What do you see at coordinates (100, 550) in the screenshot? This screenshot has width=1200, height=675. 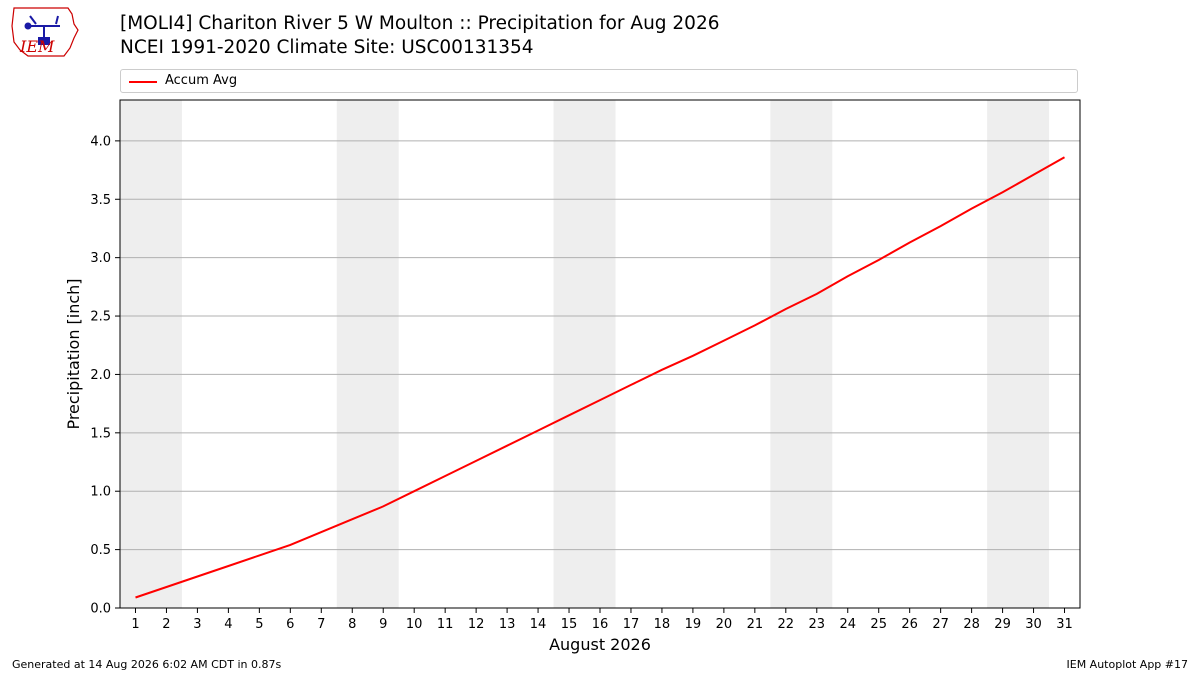 I see `y-tick-label: 0.5` at bounding box center [100, 550].